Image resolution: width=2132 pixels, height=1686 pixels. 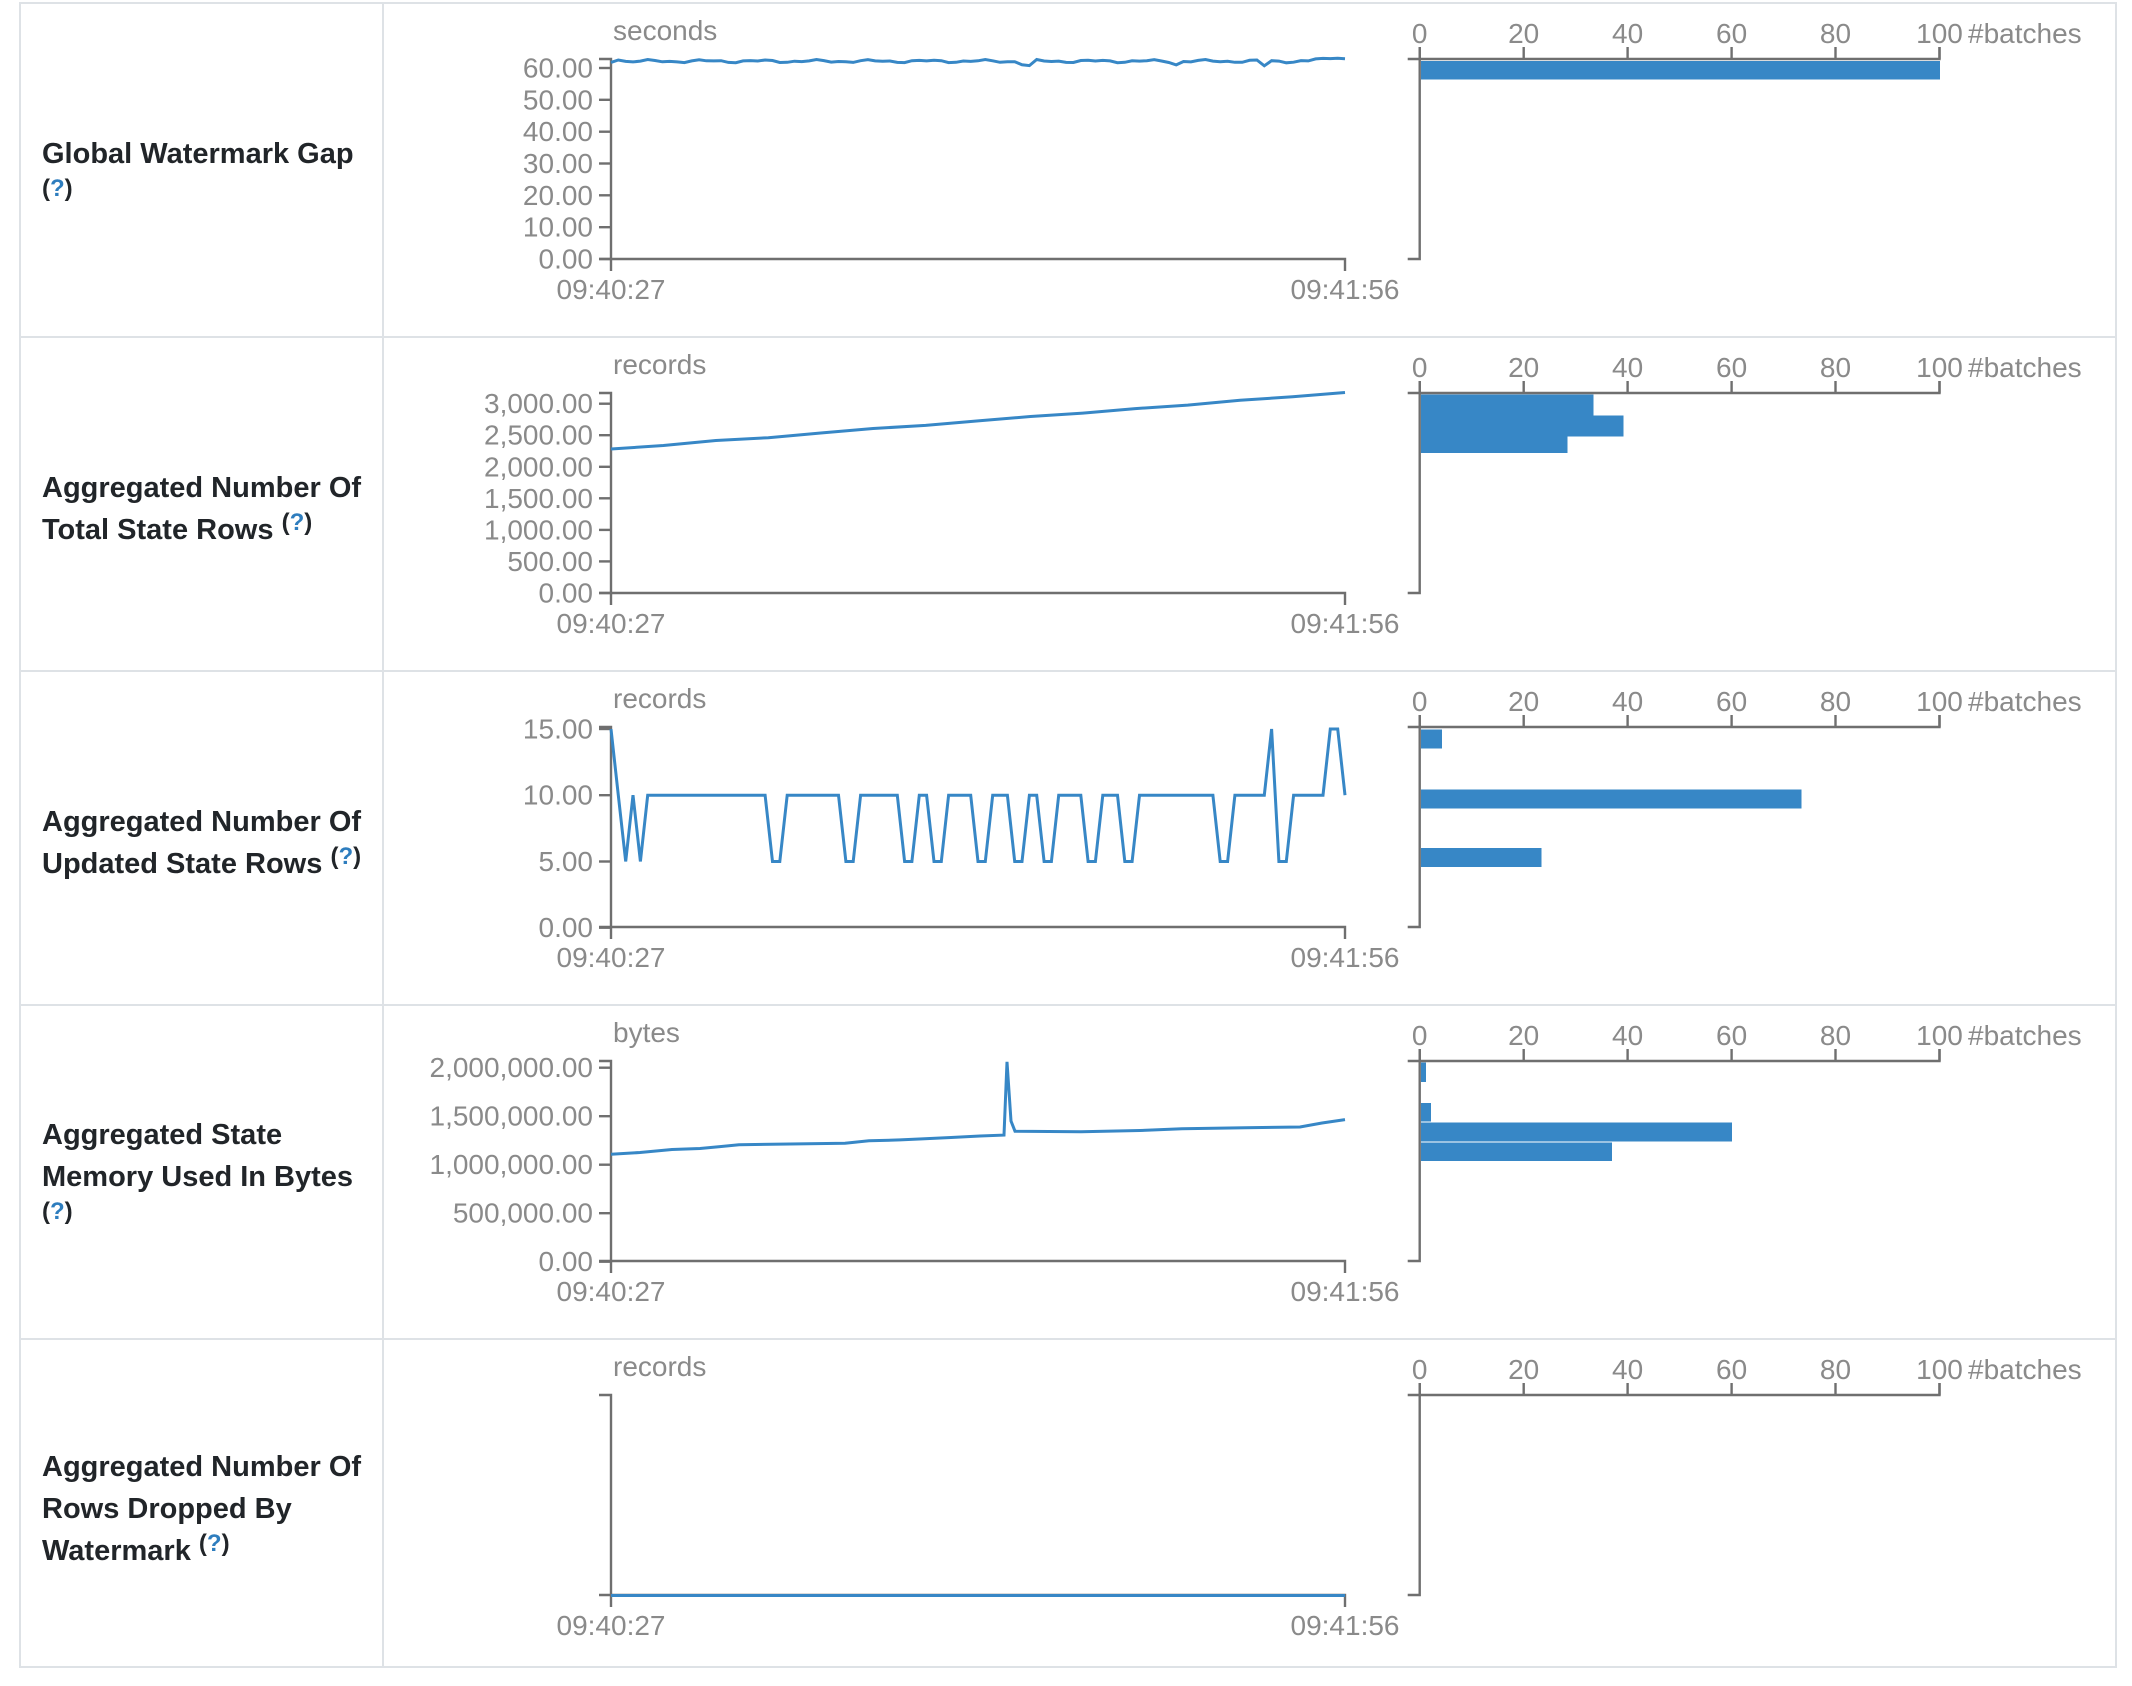 What do you see at coordinates (558, 68) in the screenshot?
I see `svg-text: 60.00` at bounding box center [558, 68].